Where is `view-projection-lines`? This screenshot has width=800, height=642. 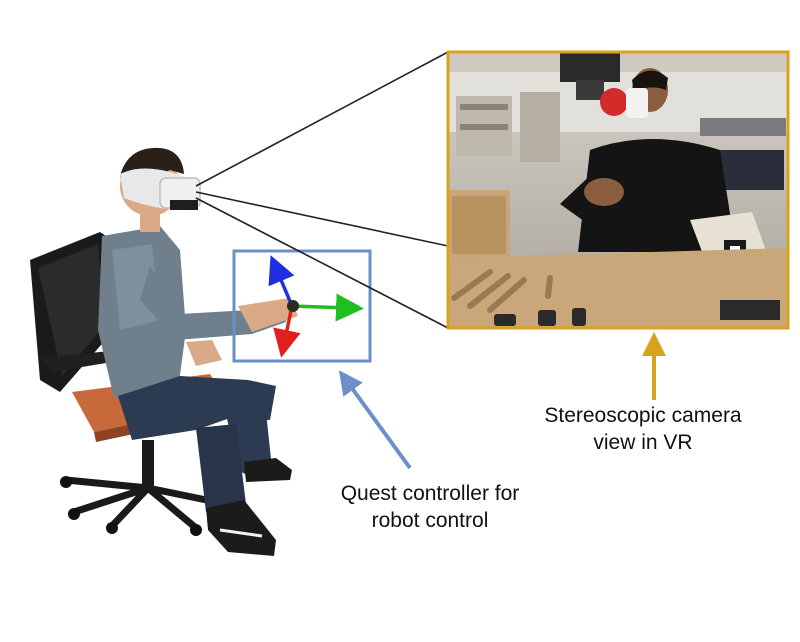 view-projection-lines is located at coordinates (322, 190).